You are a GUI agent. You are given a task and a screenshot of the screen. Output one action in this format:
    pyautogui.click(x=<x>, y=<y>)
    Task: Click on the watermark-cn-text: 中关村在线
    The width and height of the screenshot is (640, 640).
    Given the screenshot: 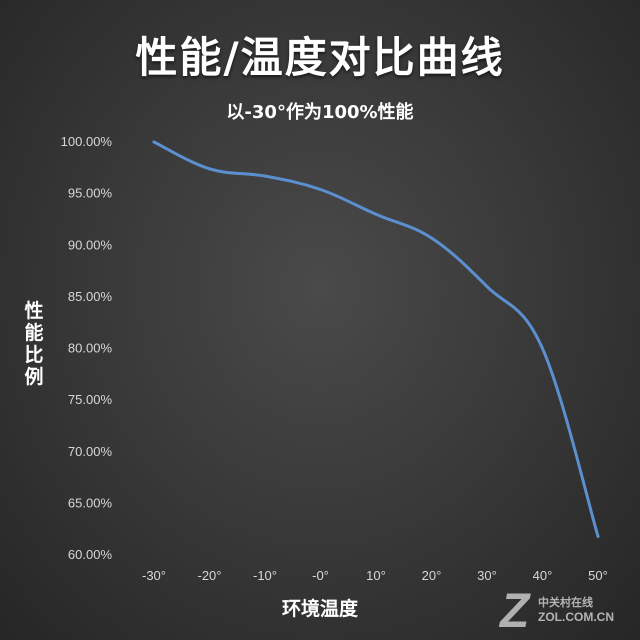 What is the action you would take?
    pyautogui.click(x=565, y=602)
    